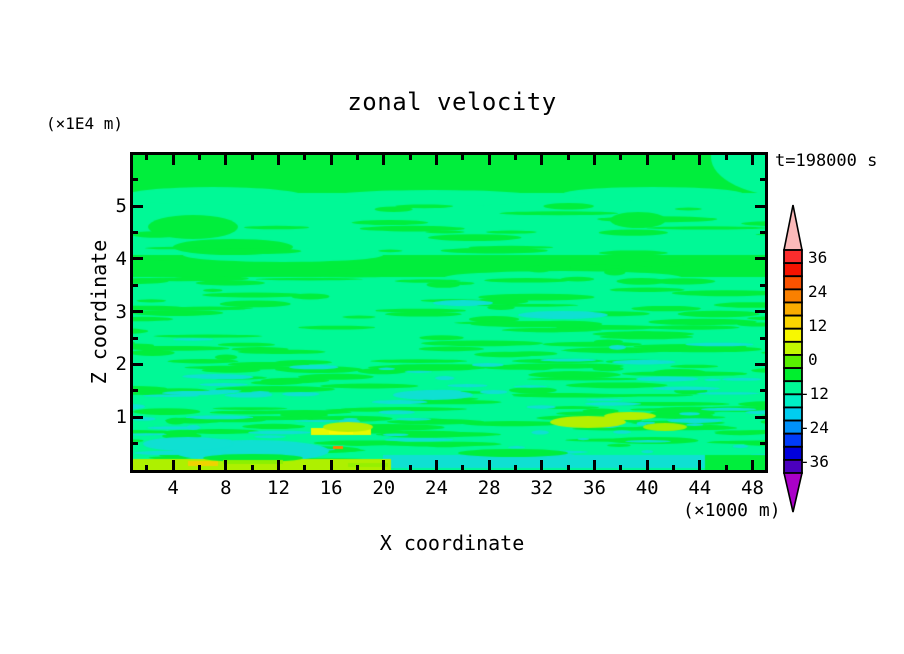 This screenshot has width=904, height=654. What do you see at coordinates (331, 488) in the screenshot?
I see `x-tick-label: 16` at bounding box center [331, 488].